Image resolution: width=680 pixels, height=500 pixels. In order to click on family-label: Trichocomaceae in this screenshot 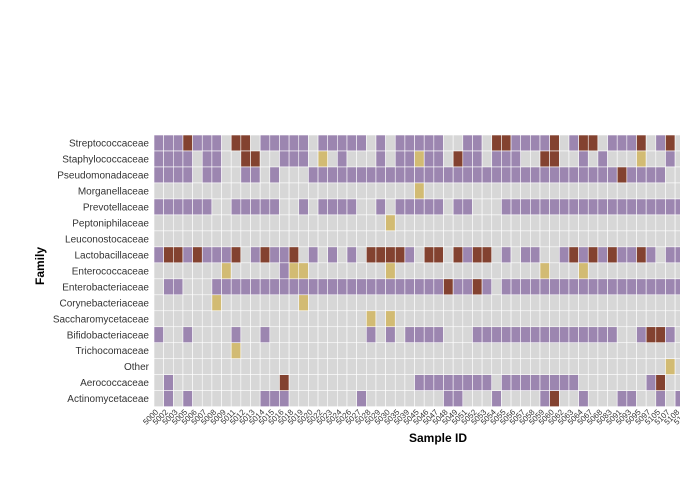, I will do `click(112, 351)`.